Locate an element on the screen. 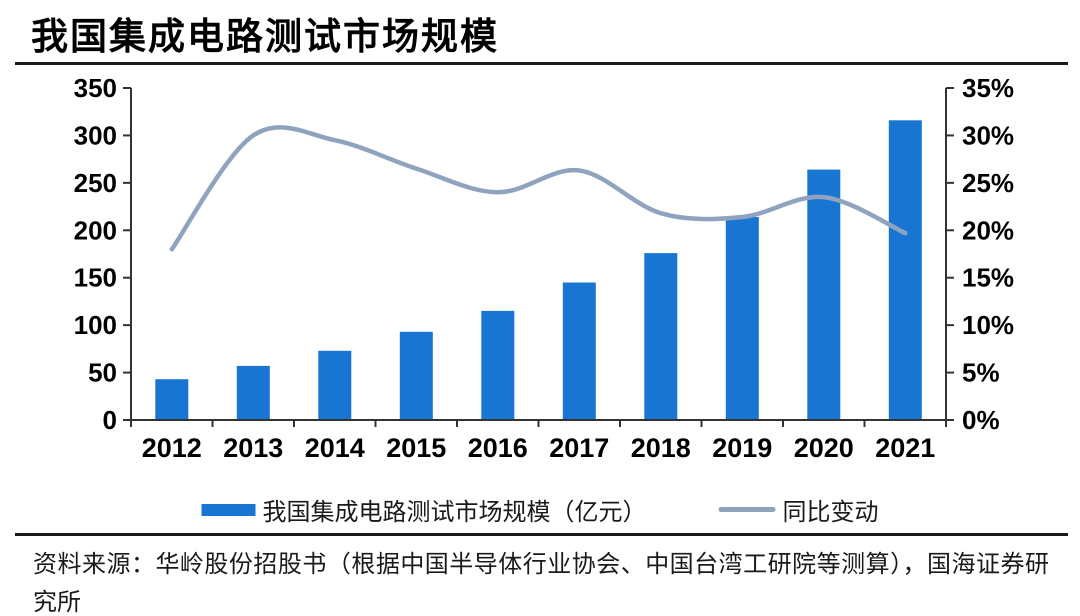  left-axis-tick-label: 150 is located at coordinates (95, 278).